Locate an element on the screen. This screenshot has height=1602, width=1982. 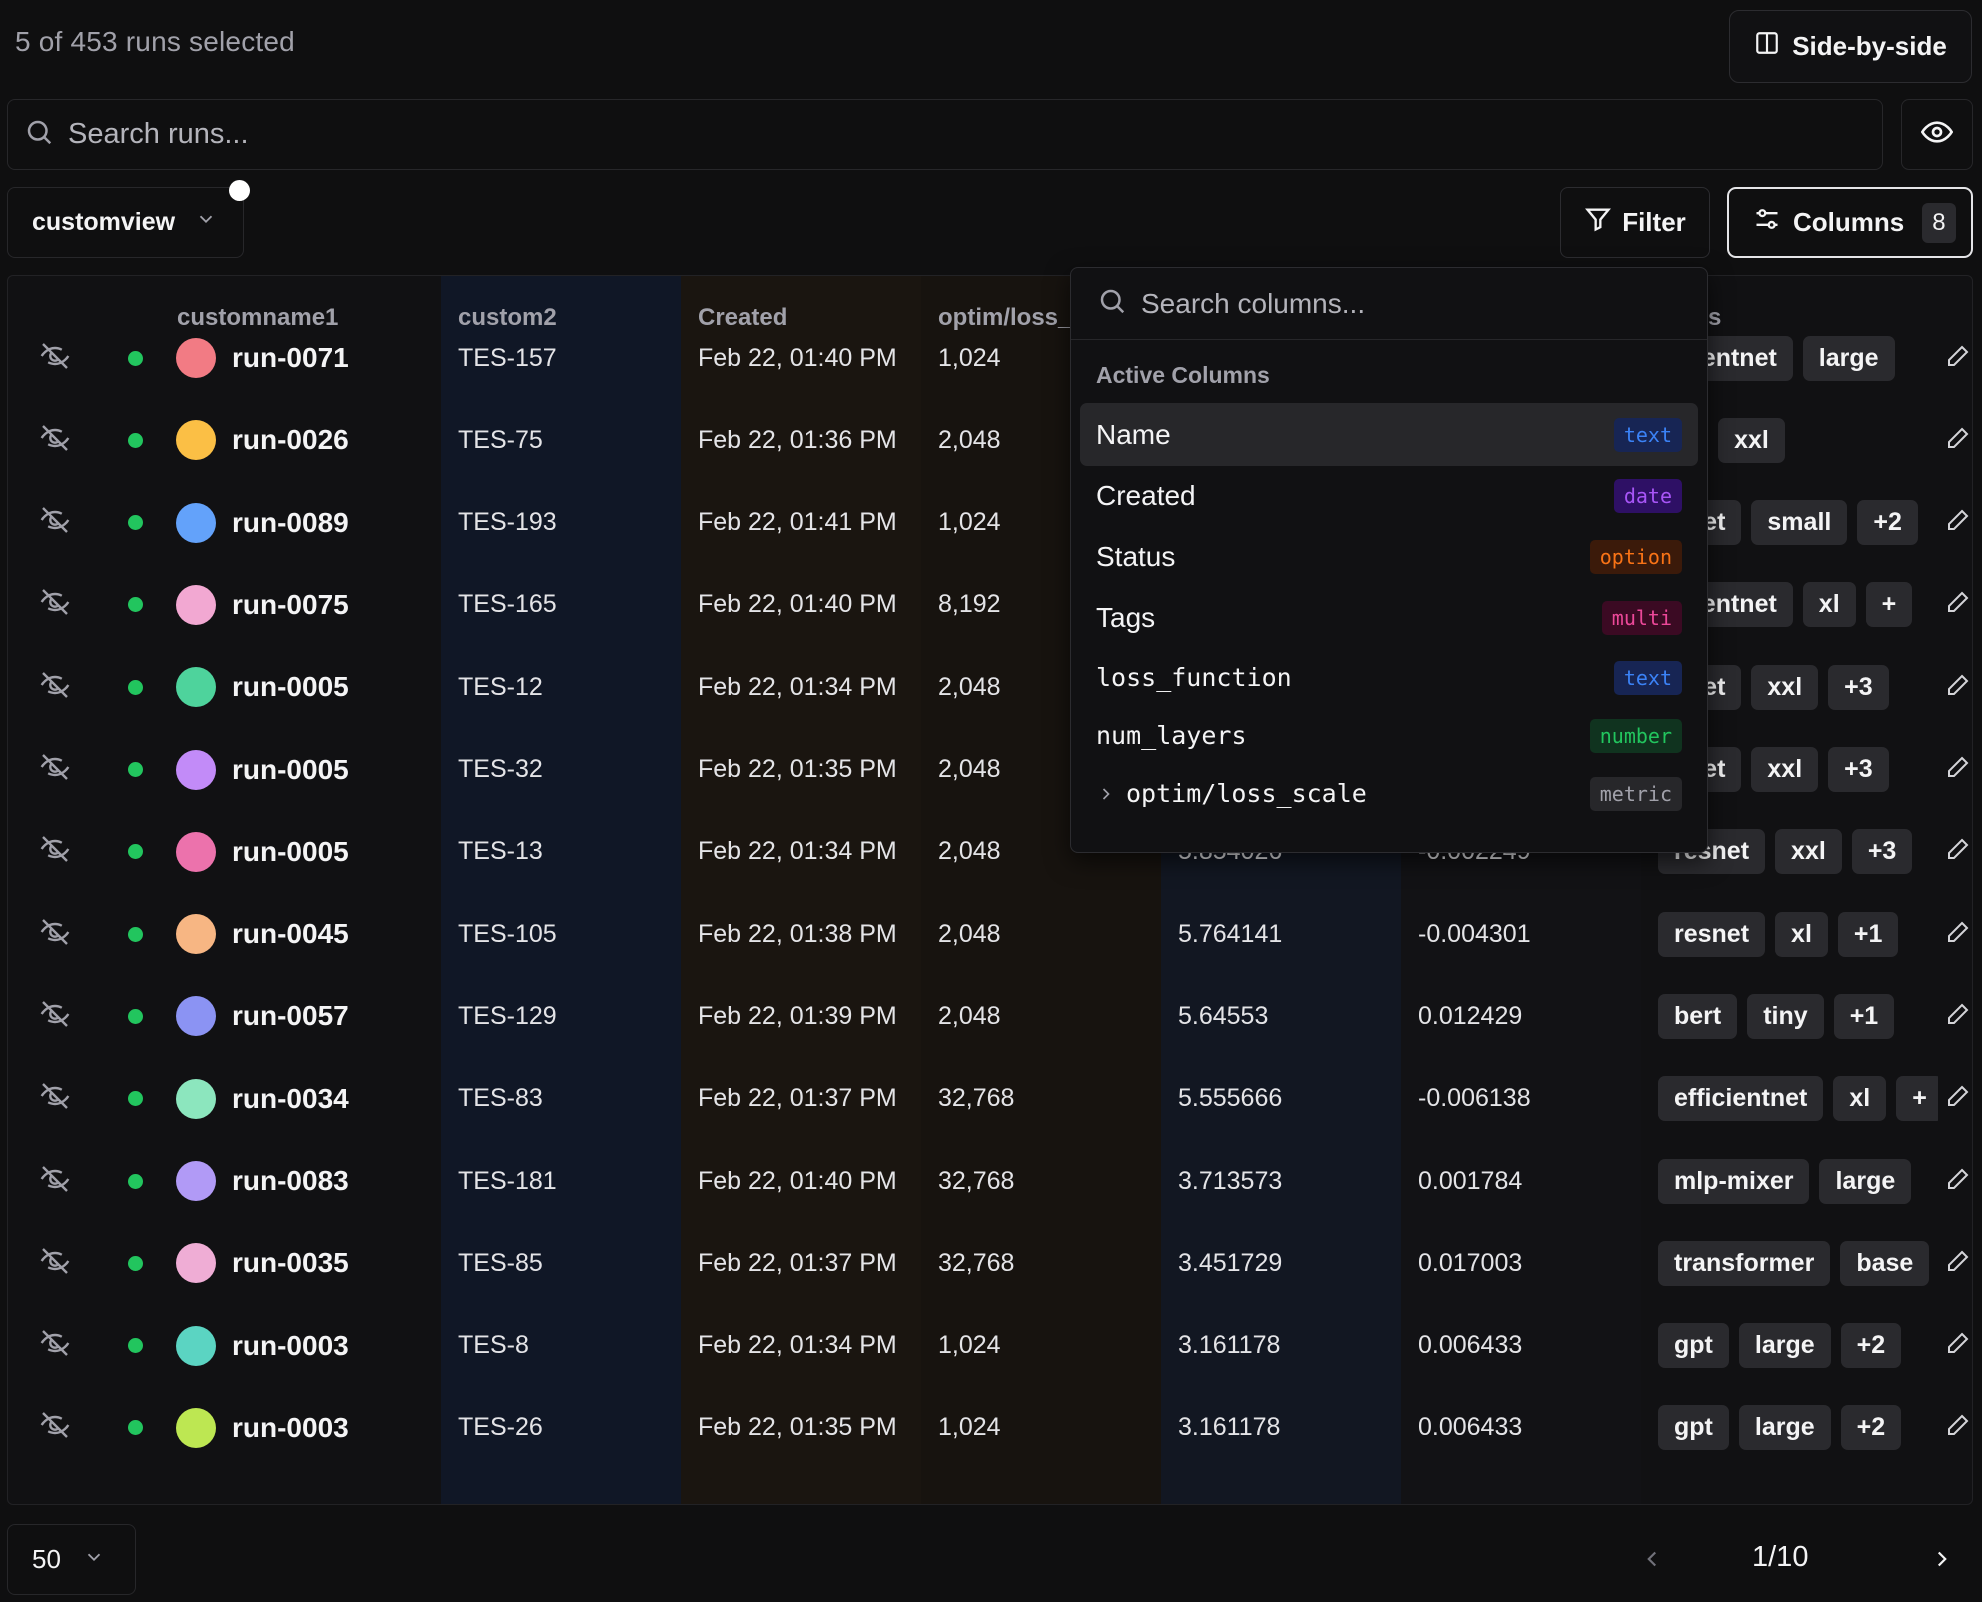
column-item-name: Name text is located at coordinates (1389, 434).